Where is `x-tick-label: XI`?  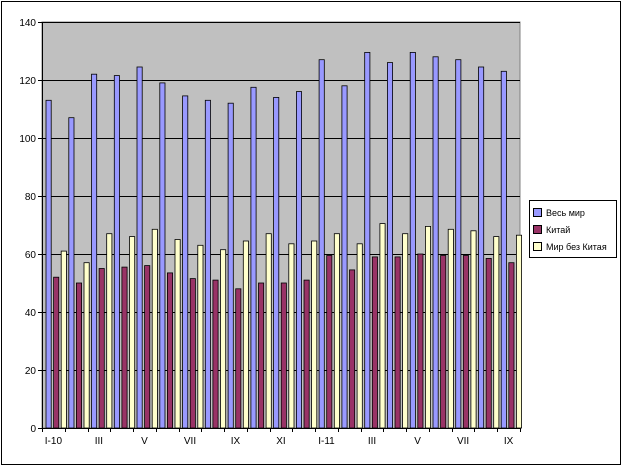 x-tick-label: XI is located at coordinates (280, 441).